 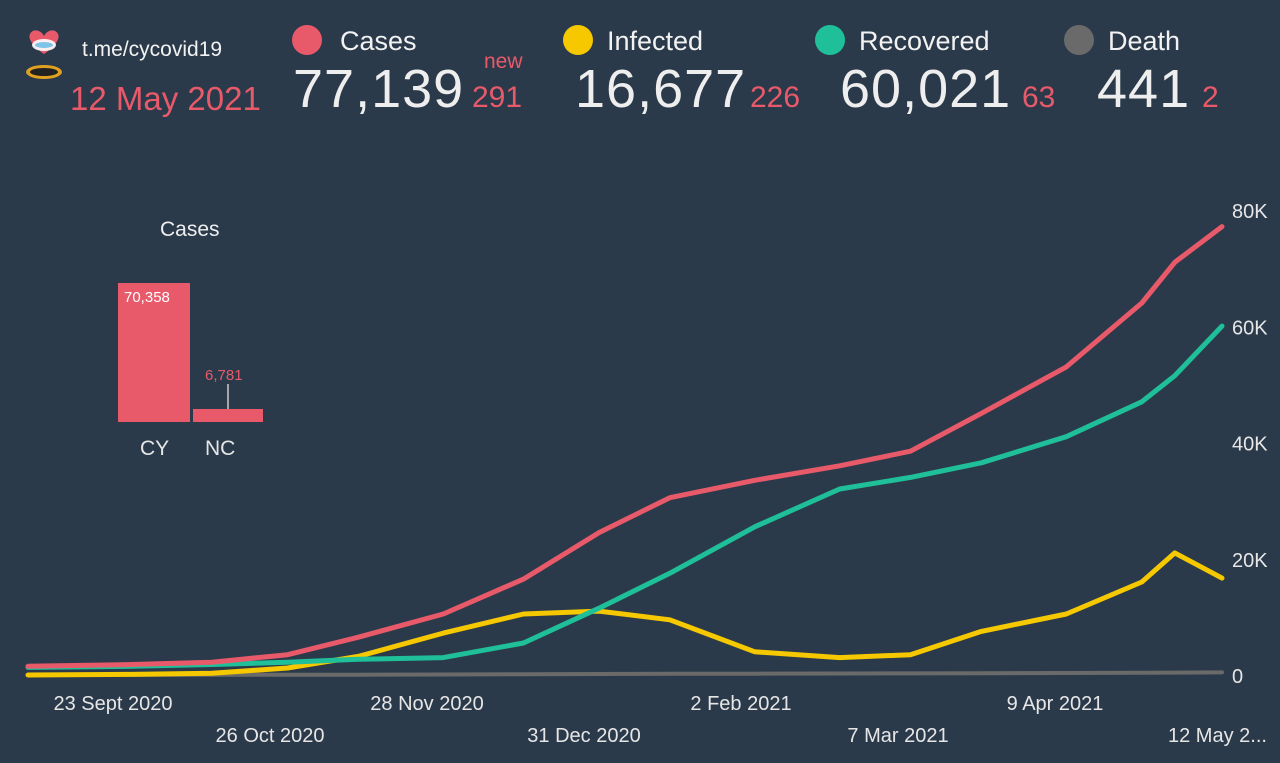 I want to click on recovered-total: 60,021, so click(x=926, y=89).